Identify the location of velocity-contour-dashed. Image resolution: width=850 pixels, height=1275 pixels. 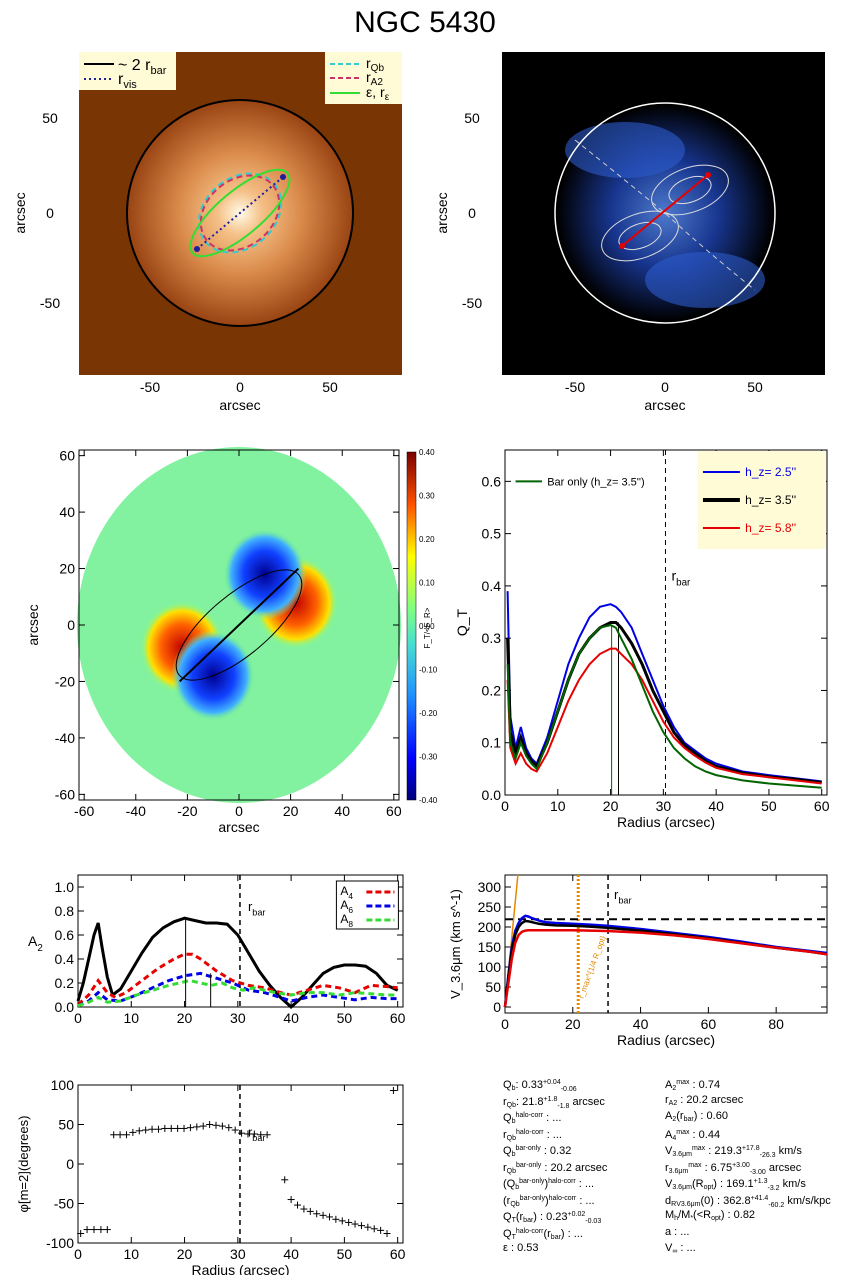
(665, 215).